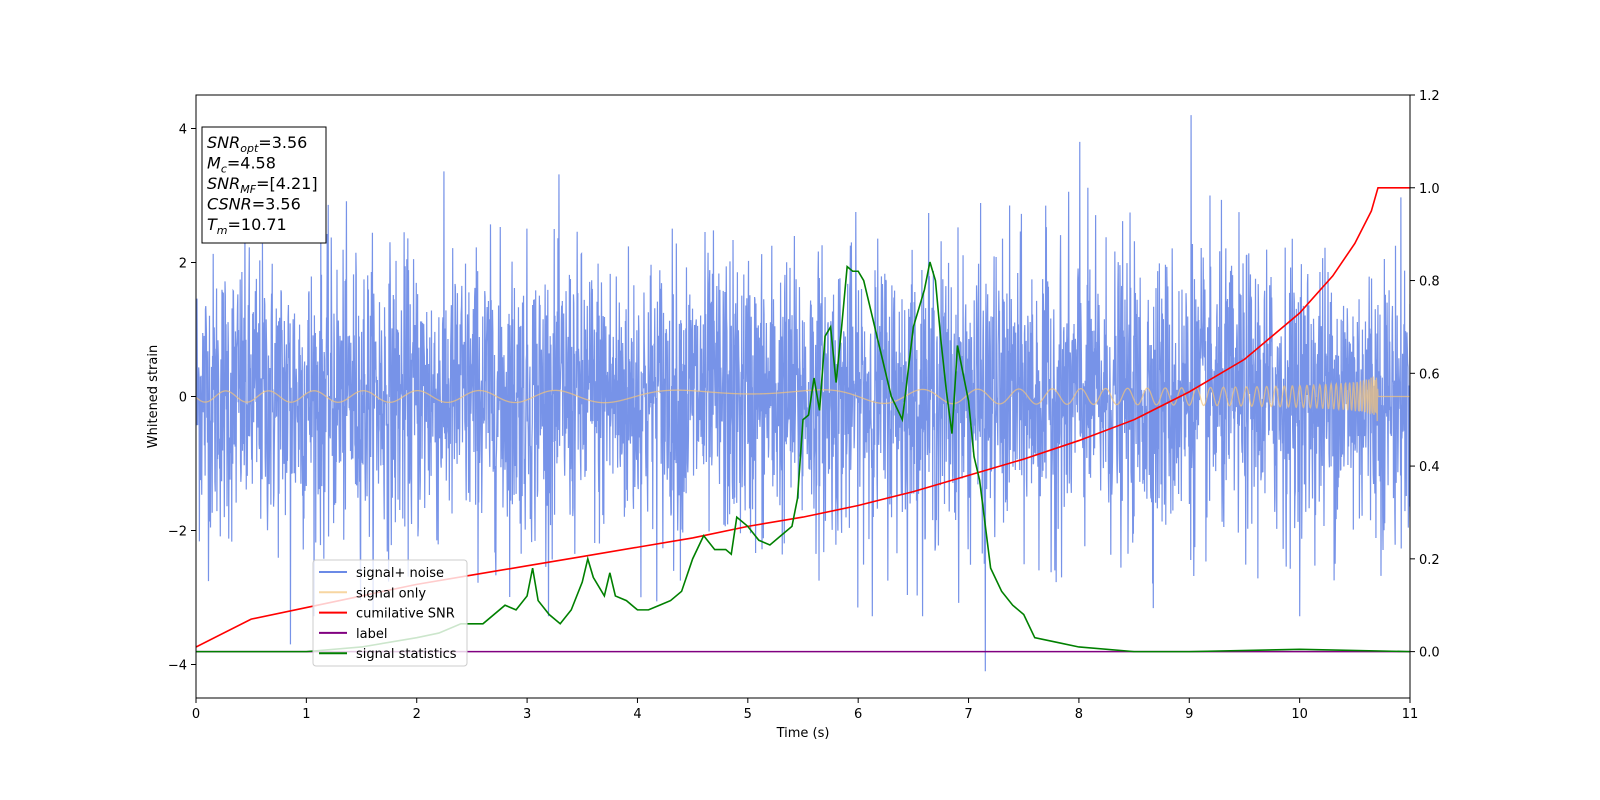  I want to click on annotation-line-1: Mc=4.58, so click(241, 165).